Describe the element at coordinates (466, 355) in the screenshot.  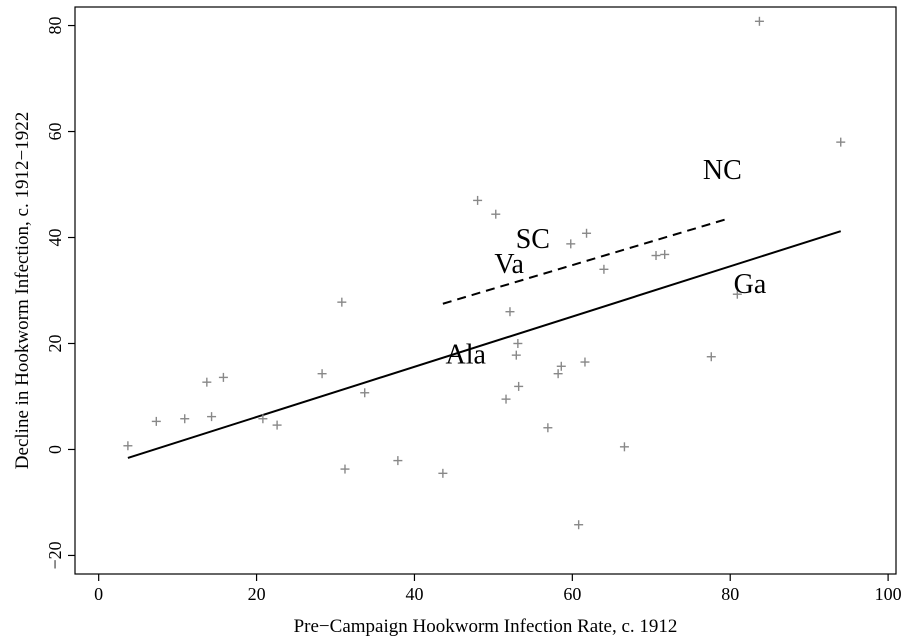
I see `state-label: Ala` at that location.